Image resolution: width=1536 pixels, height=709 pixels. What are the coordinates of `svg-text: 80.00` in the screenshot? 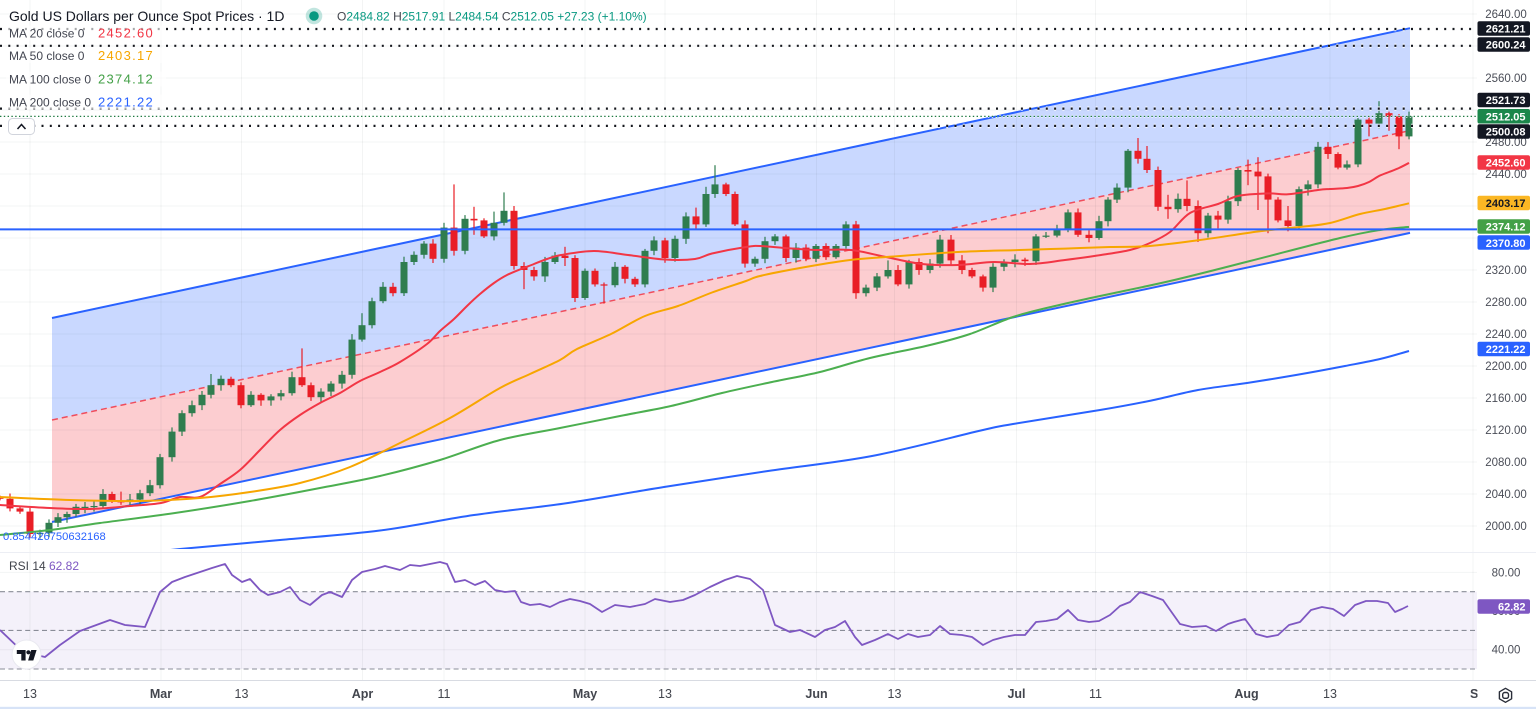 It's located at (1506, 573).